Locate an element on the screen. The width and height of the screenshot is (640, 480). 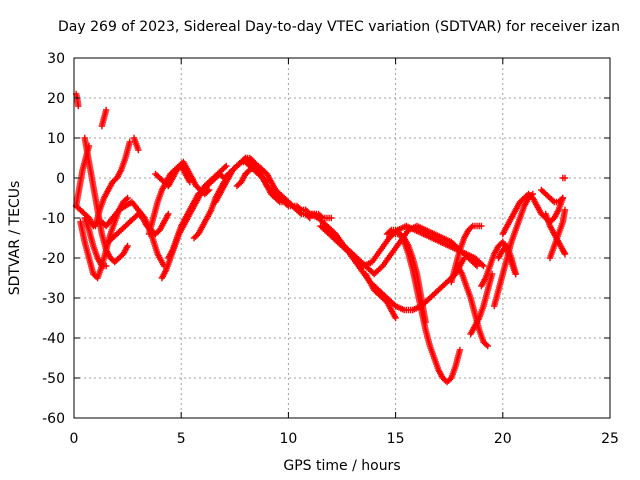
x-tick-label: 20 is located at coordinates (503, 439).